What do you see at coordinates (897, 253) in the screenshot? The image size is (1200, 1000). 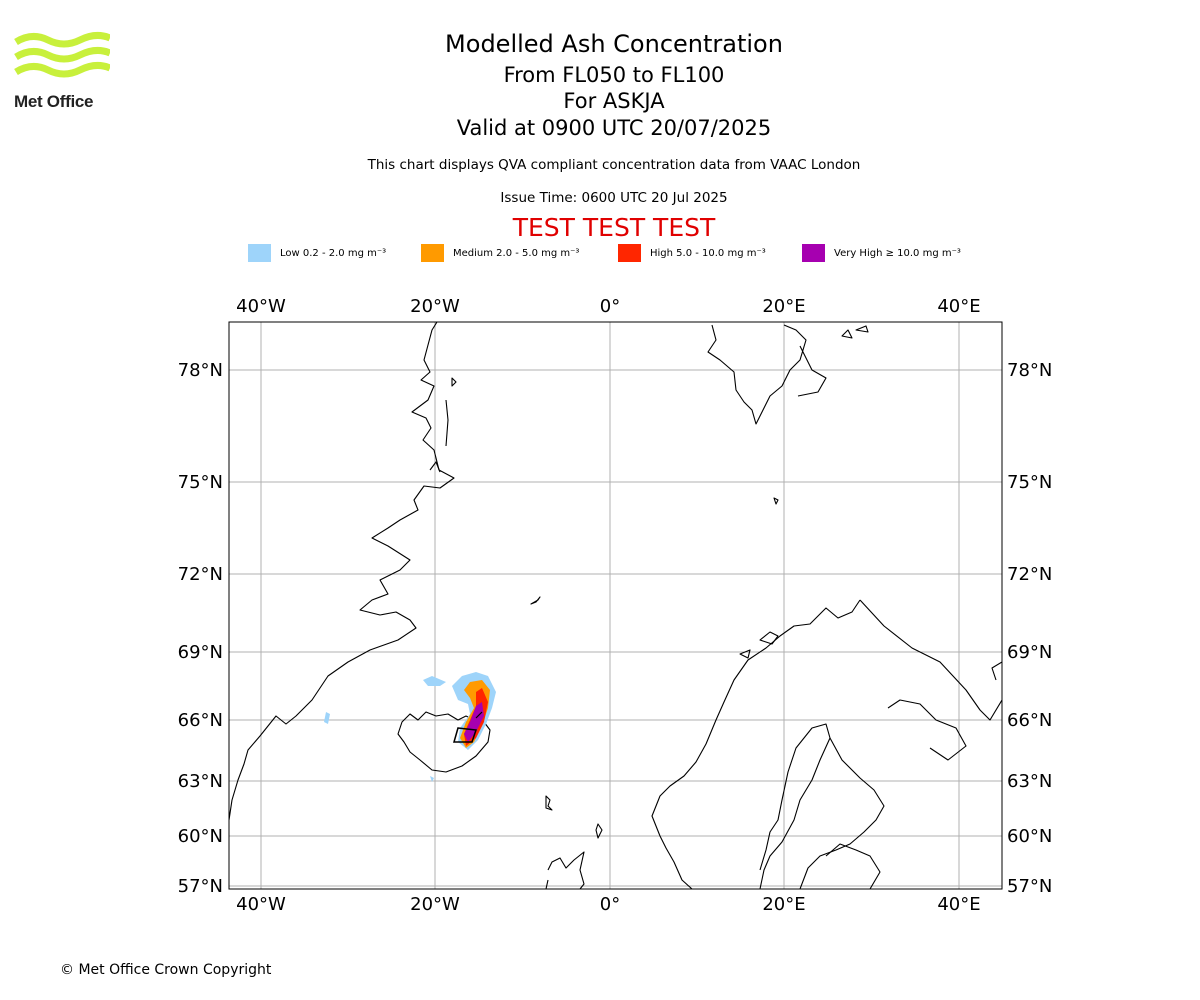 I see `legend-label-very-high: Very High ≥ 10.0 mg m⁻³` at bounding box center [897, 253].